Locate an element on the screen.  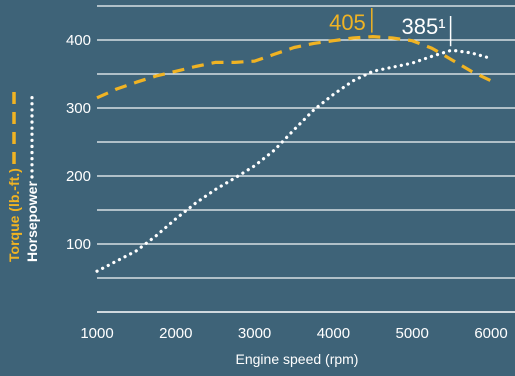
x-axis-title: Engine speed (rpm) is located at coordinates (297, 359).